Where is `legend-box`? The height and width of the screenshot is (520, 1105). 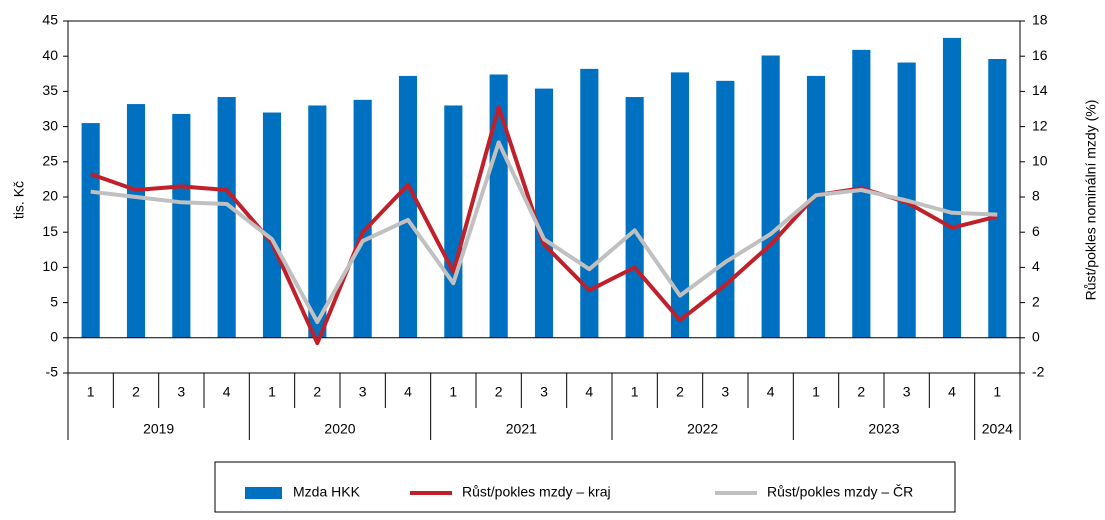 legend-box is located at coordinates (585, 487).